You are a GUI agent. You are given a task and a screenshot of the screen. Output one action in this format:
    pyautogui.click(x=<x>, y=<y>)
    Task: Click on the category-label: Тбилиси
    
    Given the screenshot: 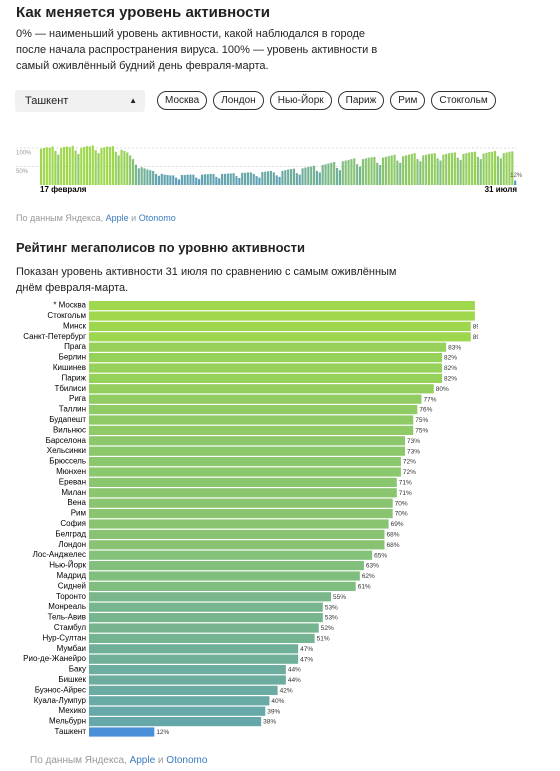 What is the action you would take?
    pyautogui.click(x=70, y=388)
    